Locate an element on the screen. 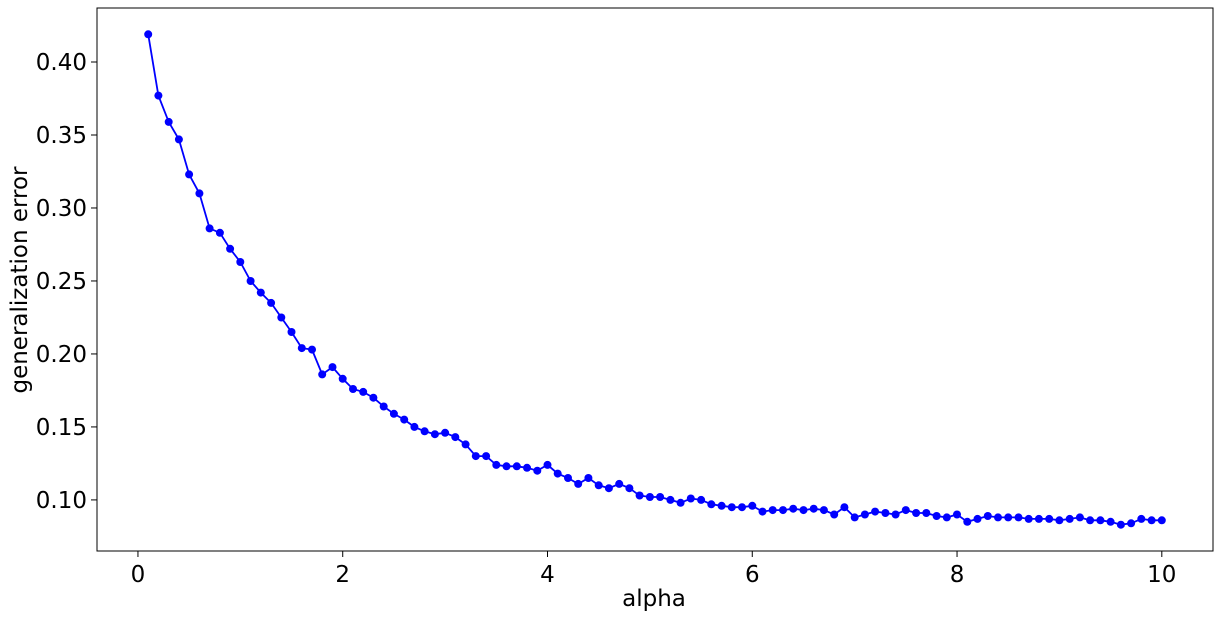 The height and width of the screenshot is (617, 1219). x-tick-label: 8 is located at coordinates (957, 575).